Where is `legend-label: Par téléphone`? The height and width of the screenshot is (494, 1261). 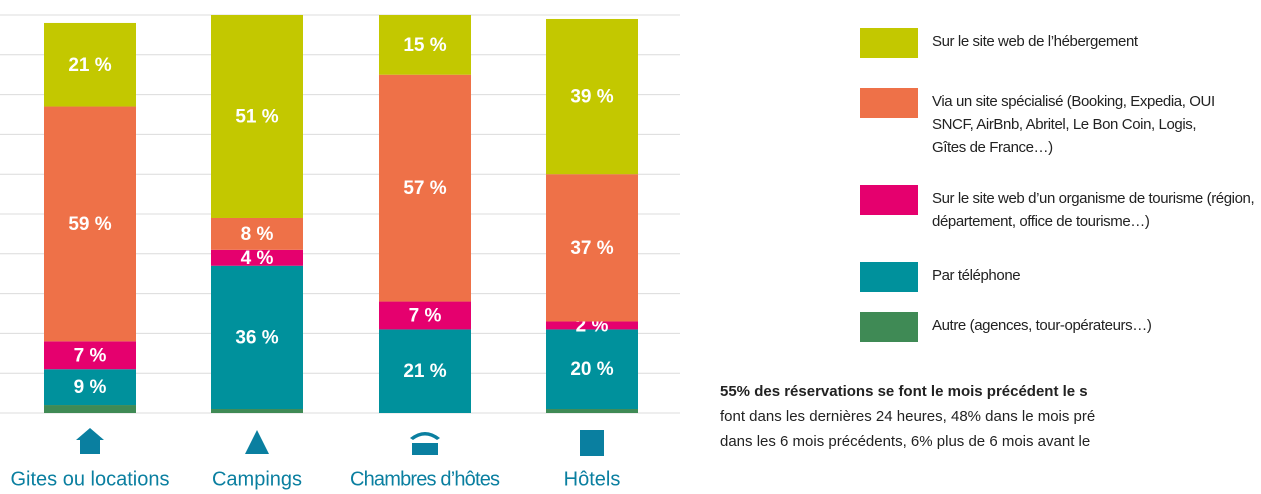 legend-label: Par téléphone is located at coordinates (976, 275).